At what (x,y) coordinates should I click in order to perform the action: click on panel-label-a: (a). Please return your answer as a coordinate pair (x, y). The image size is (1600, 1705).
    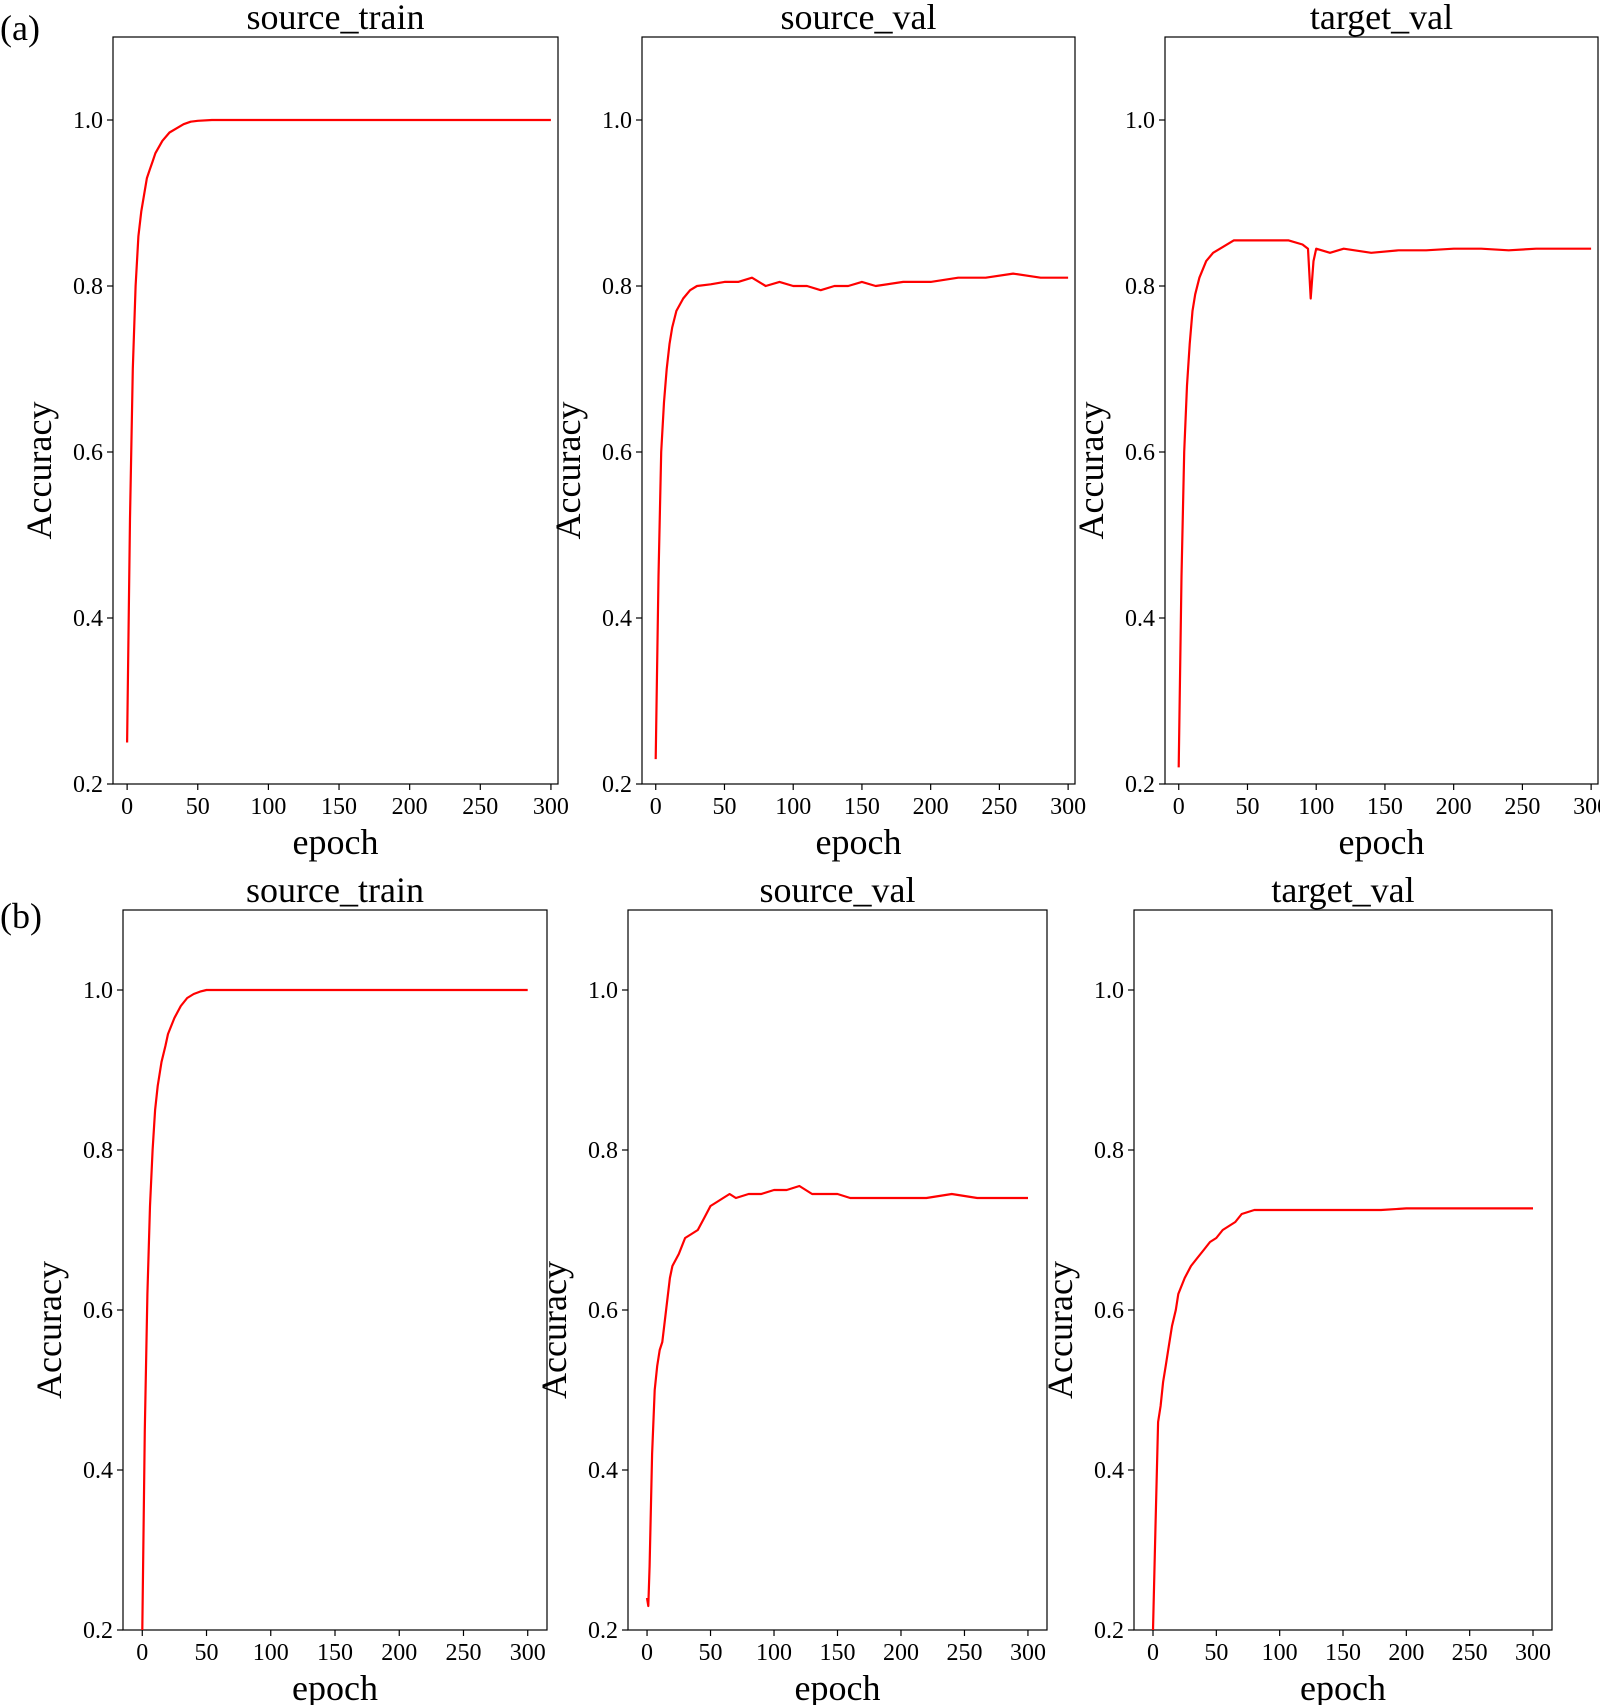
    Looking at the image, I should click on (20, 28).